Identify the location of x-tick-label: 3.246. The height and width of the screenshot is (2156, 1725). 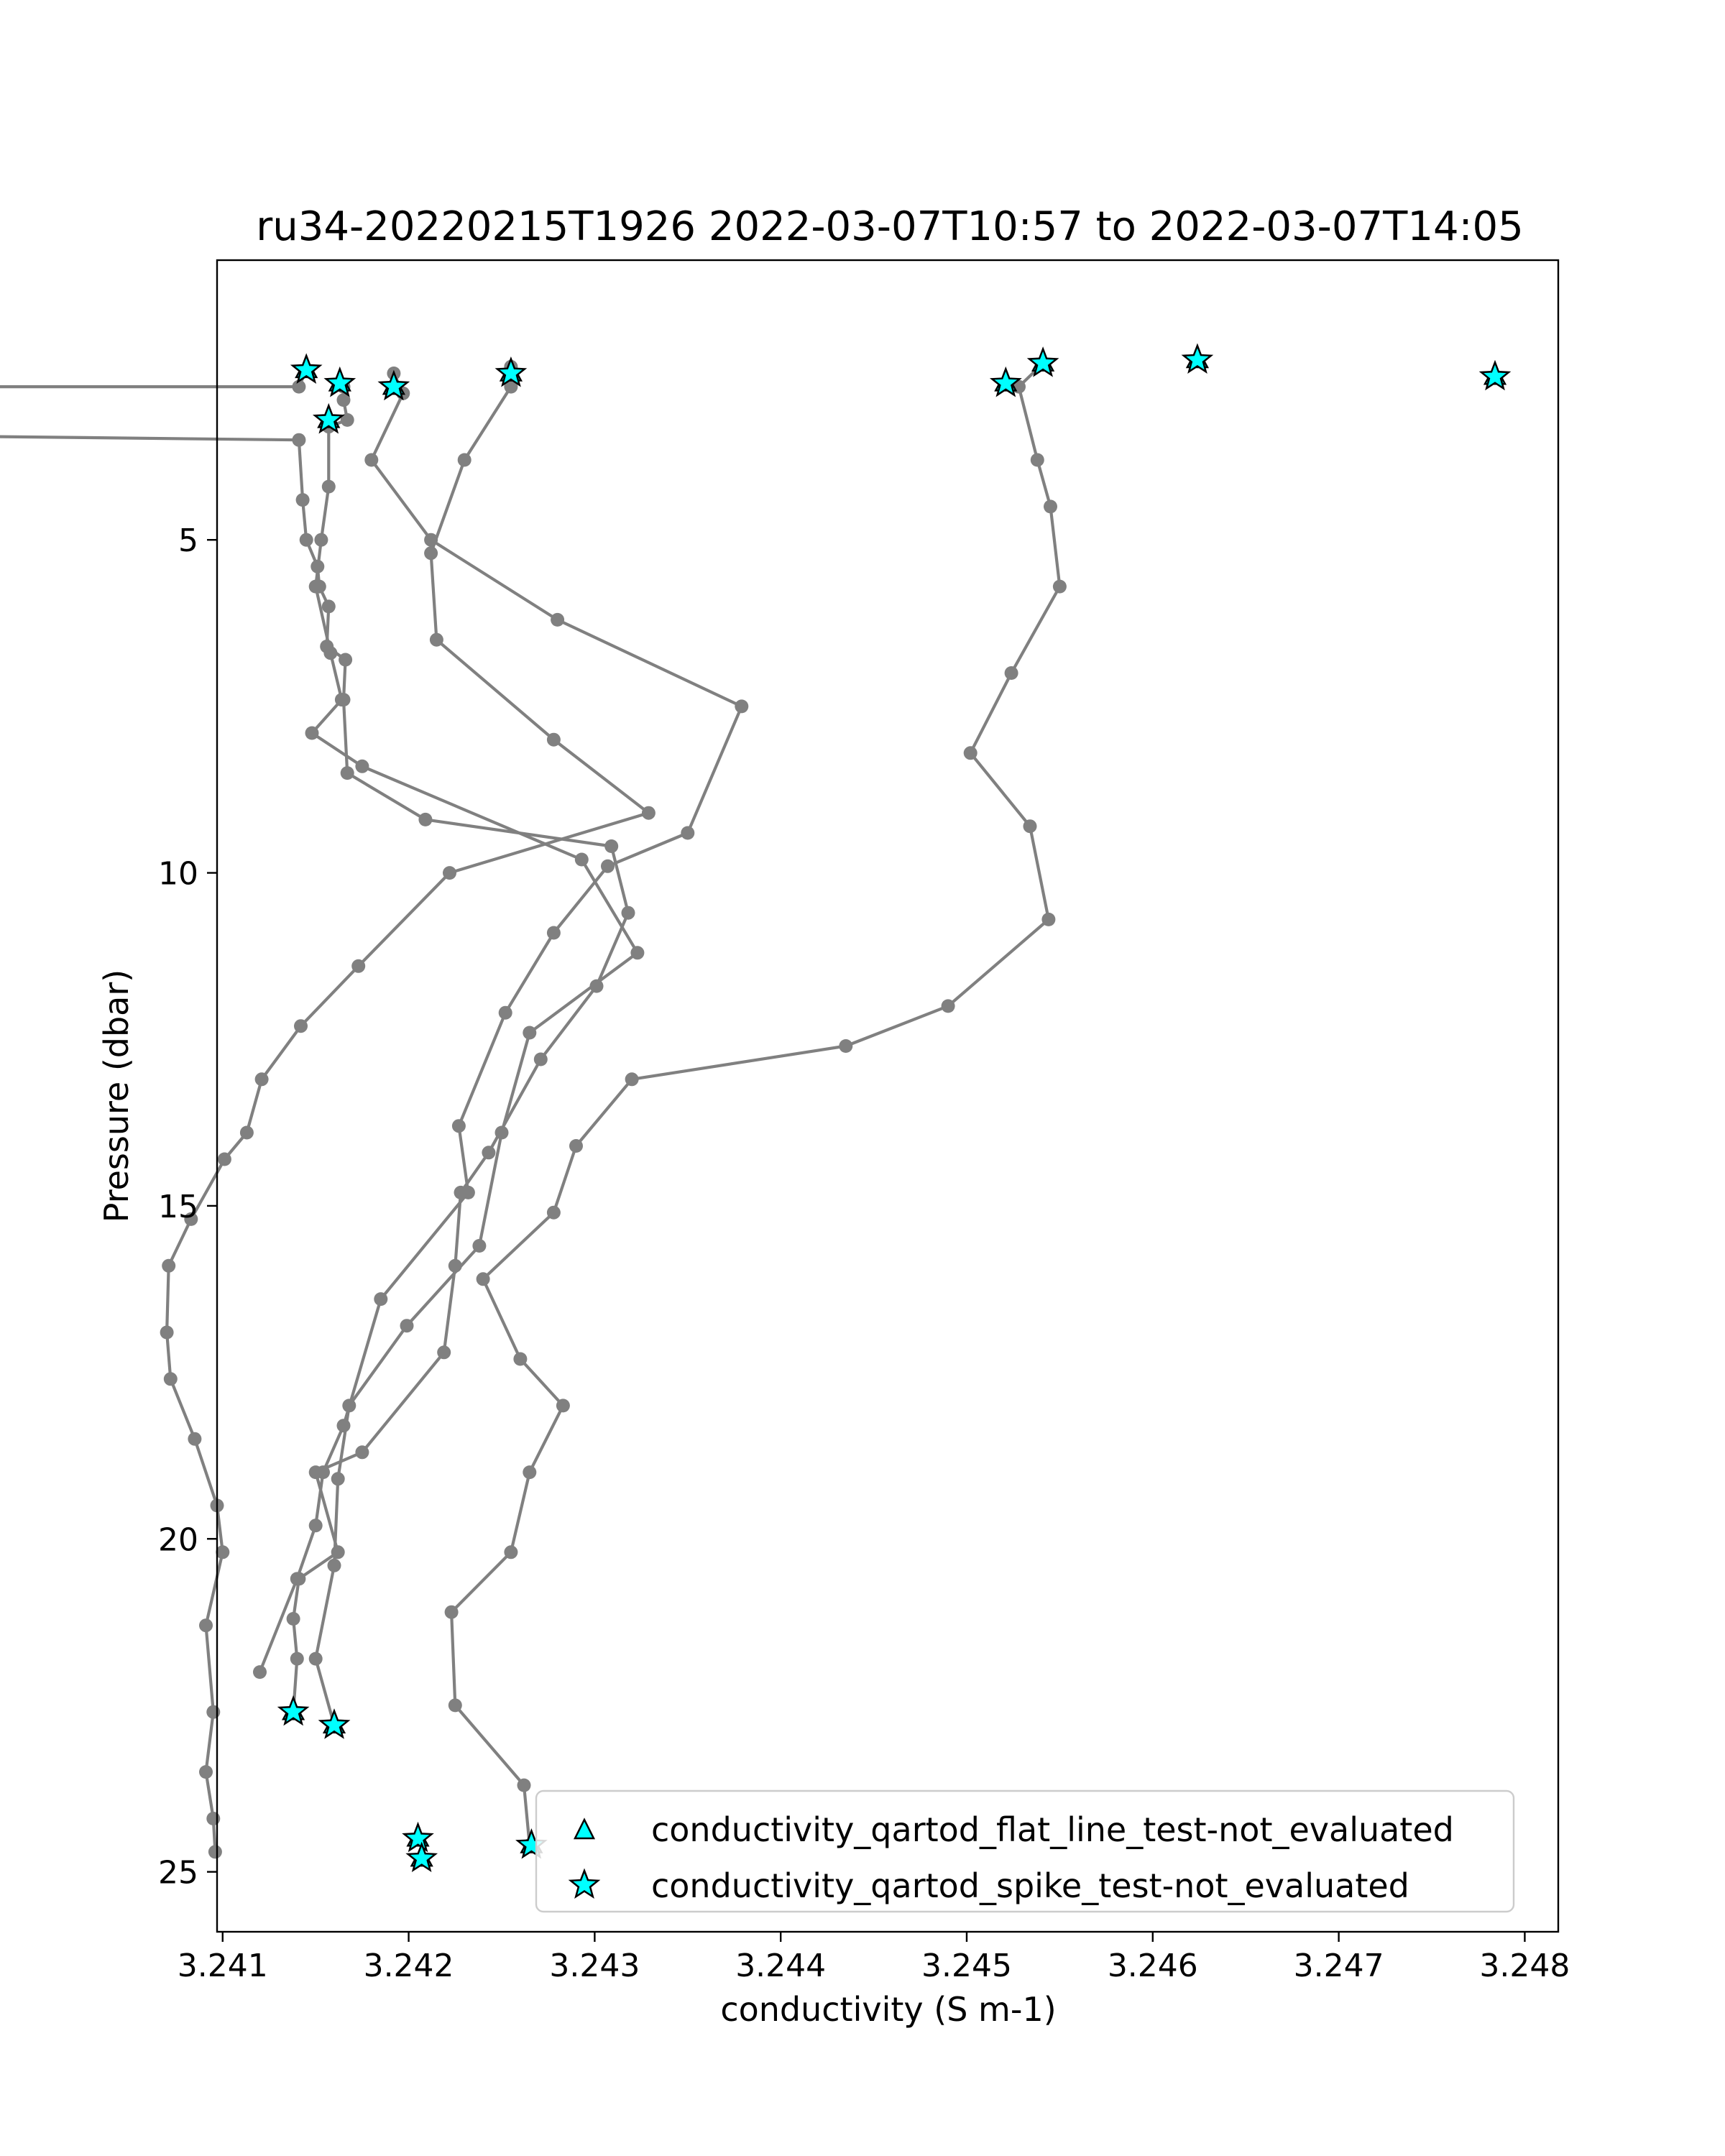
(1153, 1966).